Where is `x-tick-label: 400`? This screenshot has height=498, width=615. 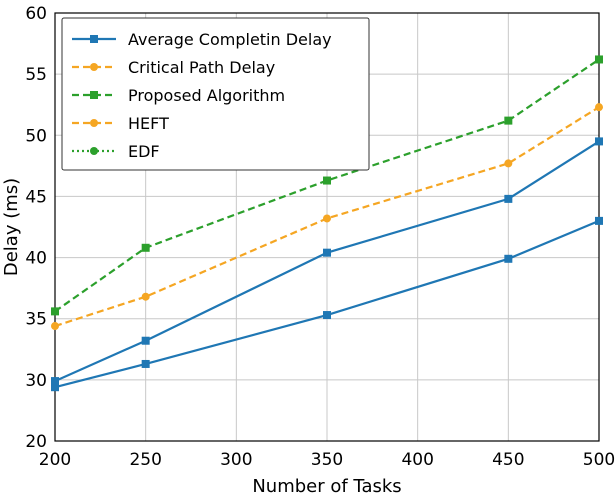 x-tick-label: 400 is located at coordinates (417, 460).